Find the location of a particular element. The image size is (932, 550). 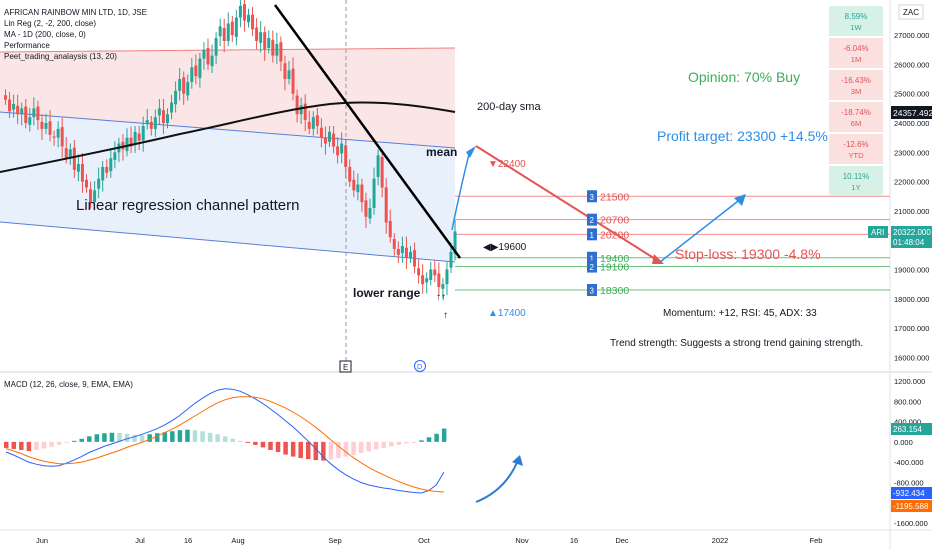

time-tick-label: Jul is located at coordinates (140, 540).